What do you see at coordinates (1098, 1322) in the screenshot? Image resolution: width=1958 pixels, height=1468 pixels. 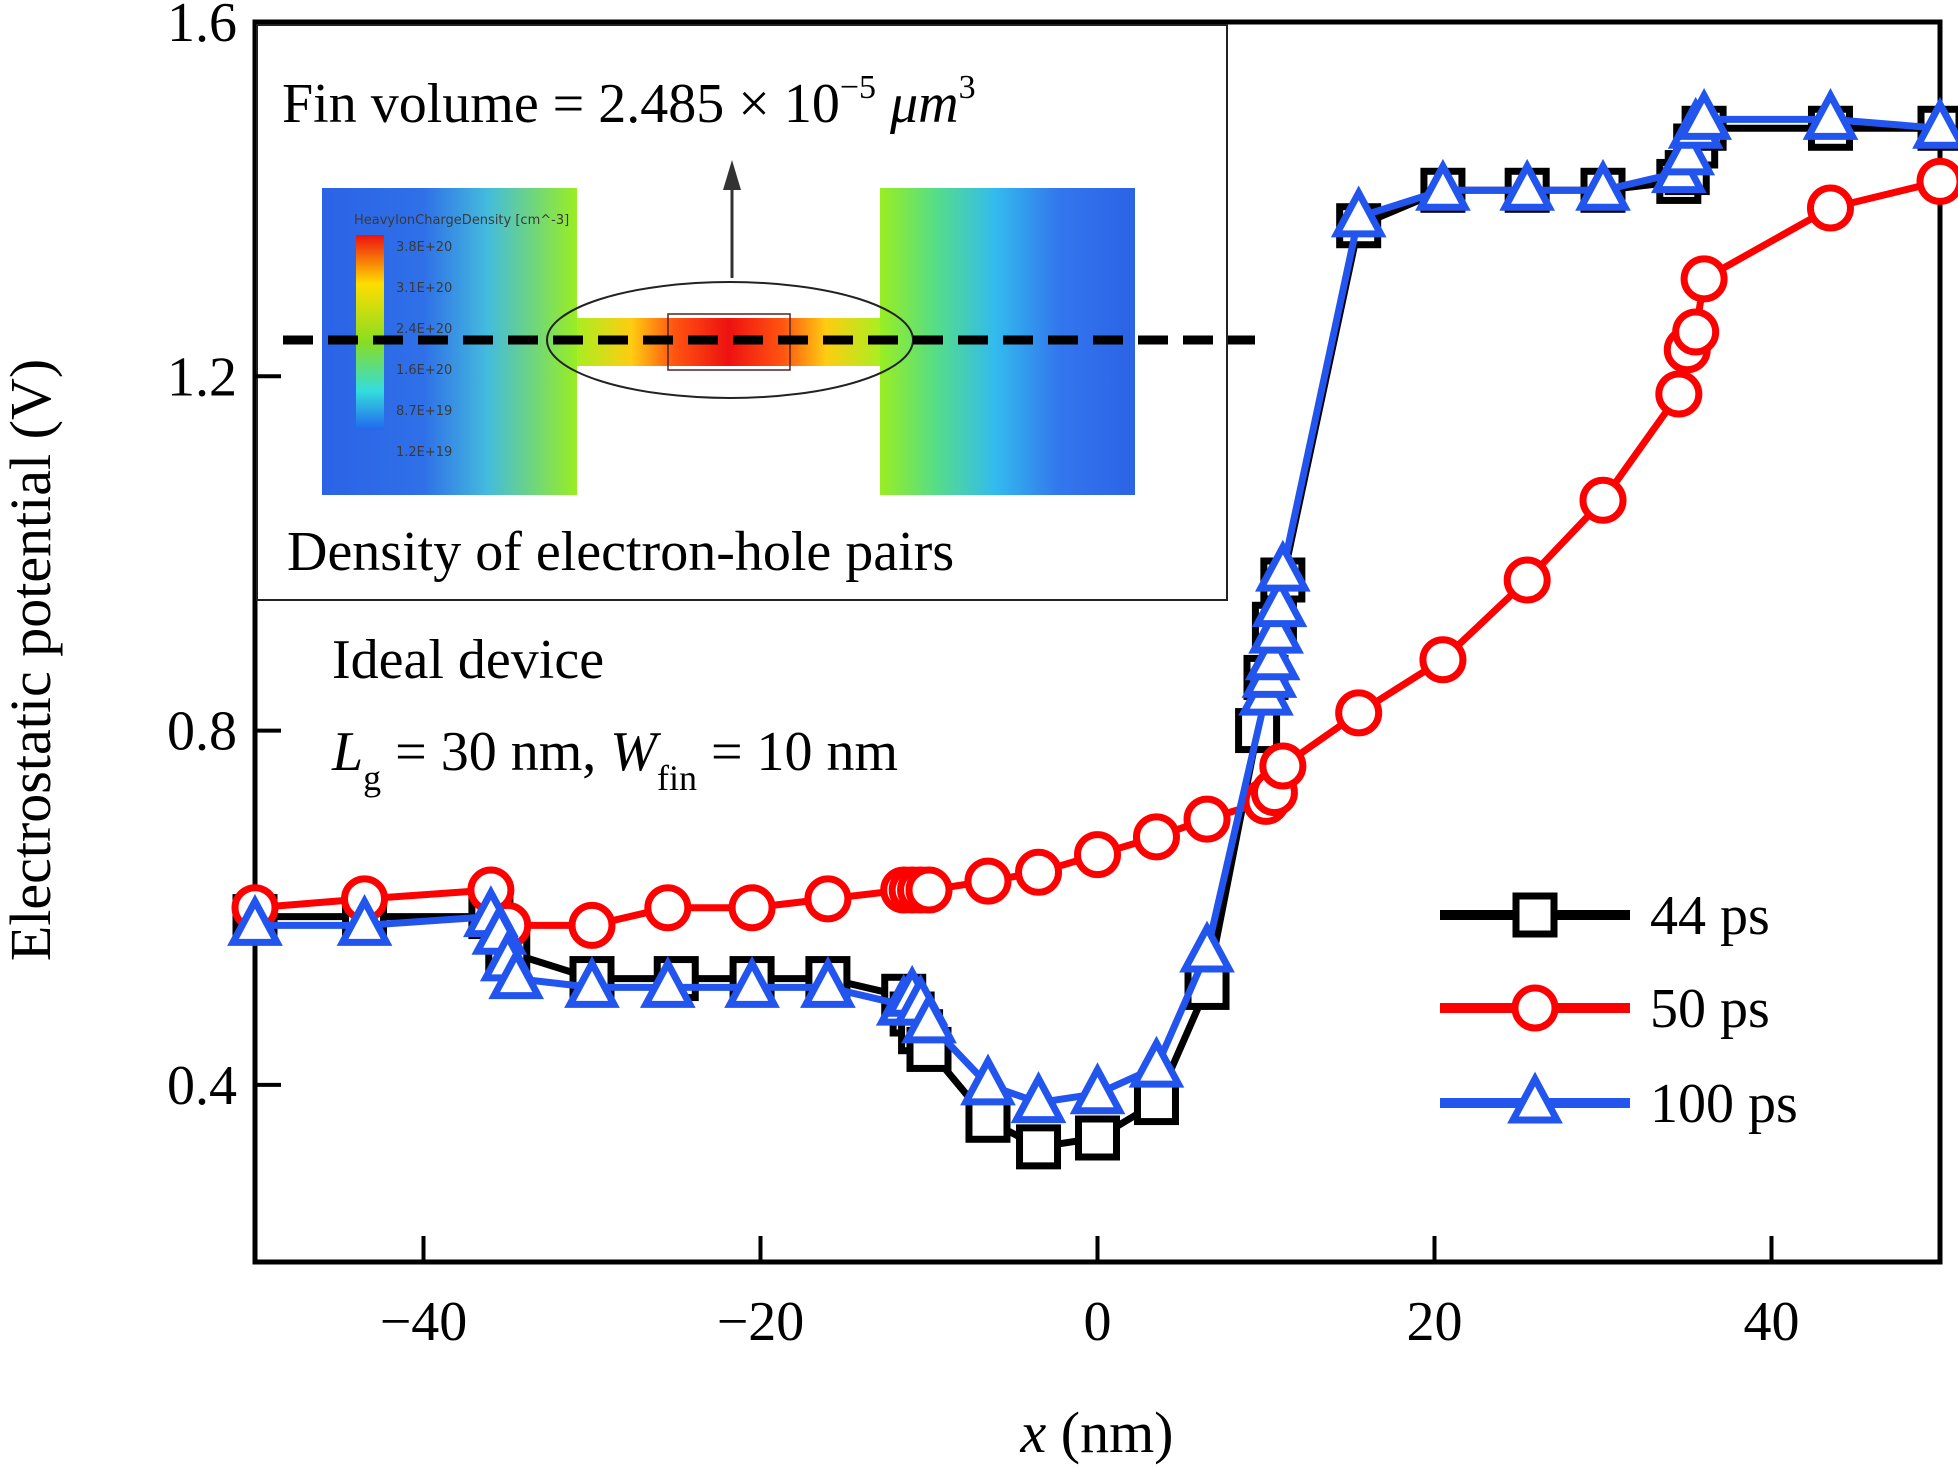 I see `x-tick-label: 0` at bounding box center [1098, 1322].